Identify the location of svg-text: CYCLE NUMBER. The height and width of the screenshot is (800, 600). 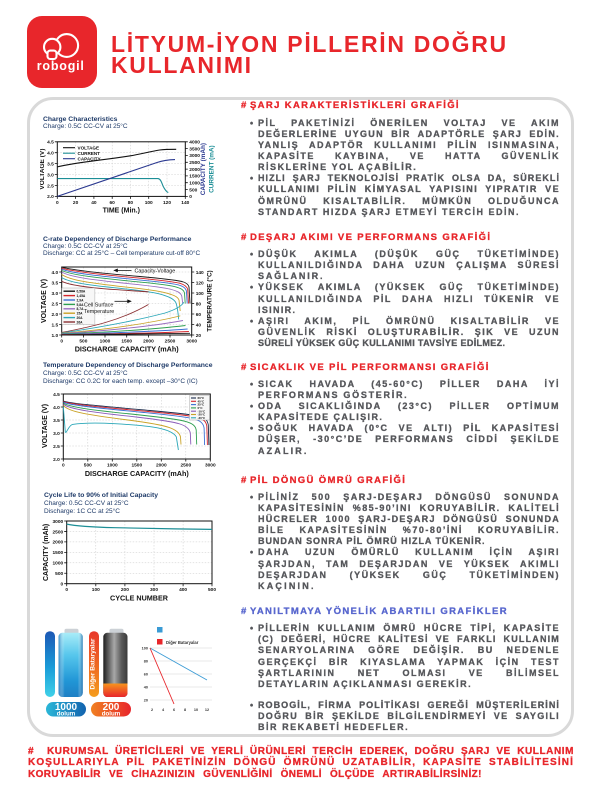
(139, 598).